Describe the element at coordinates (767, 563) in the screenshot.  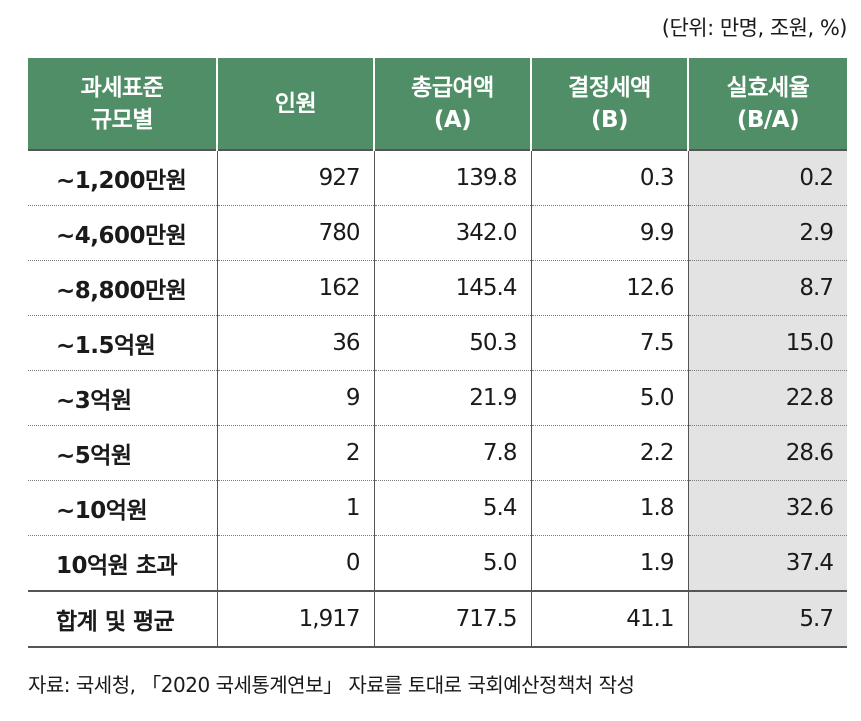
I see `effective-rate-cell: 37.4` at that location.